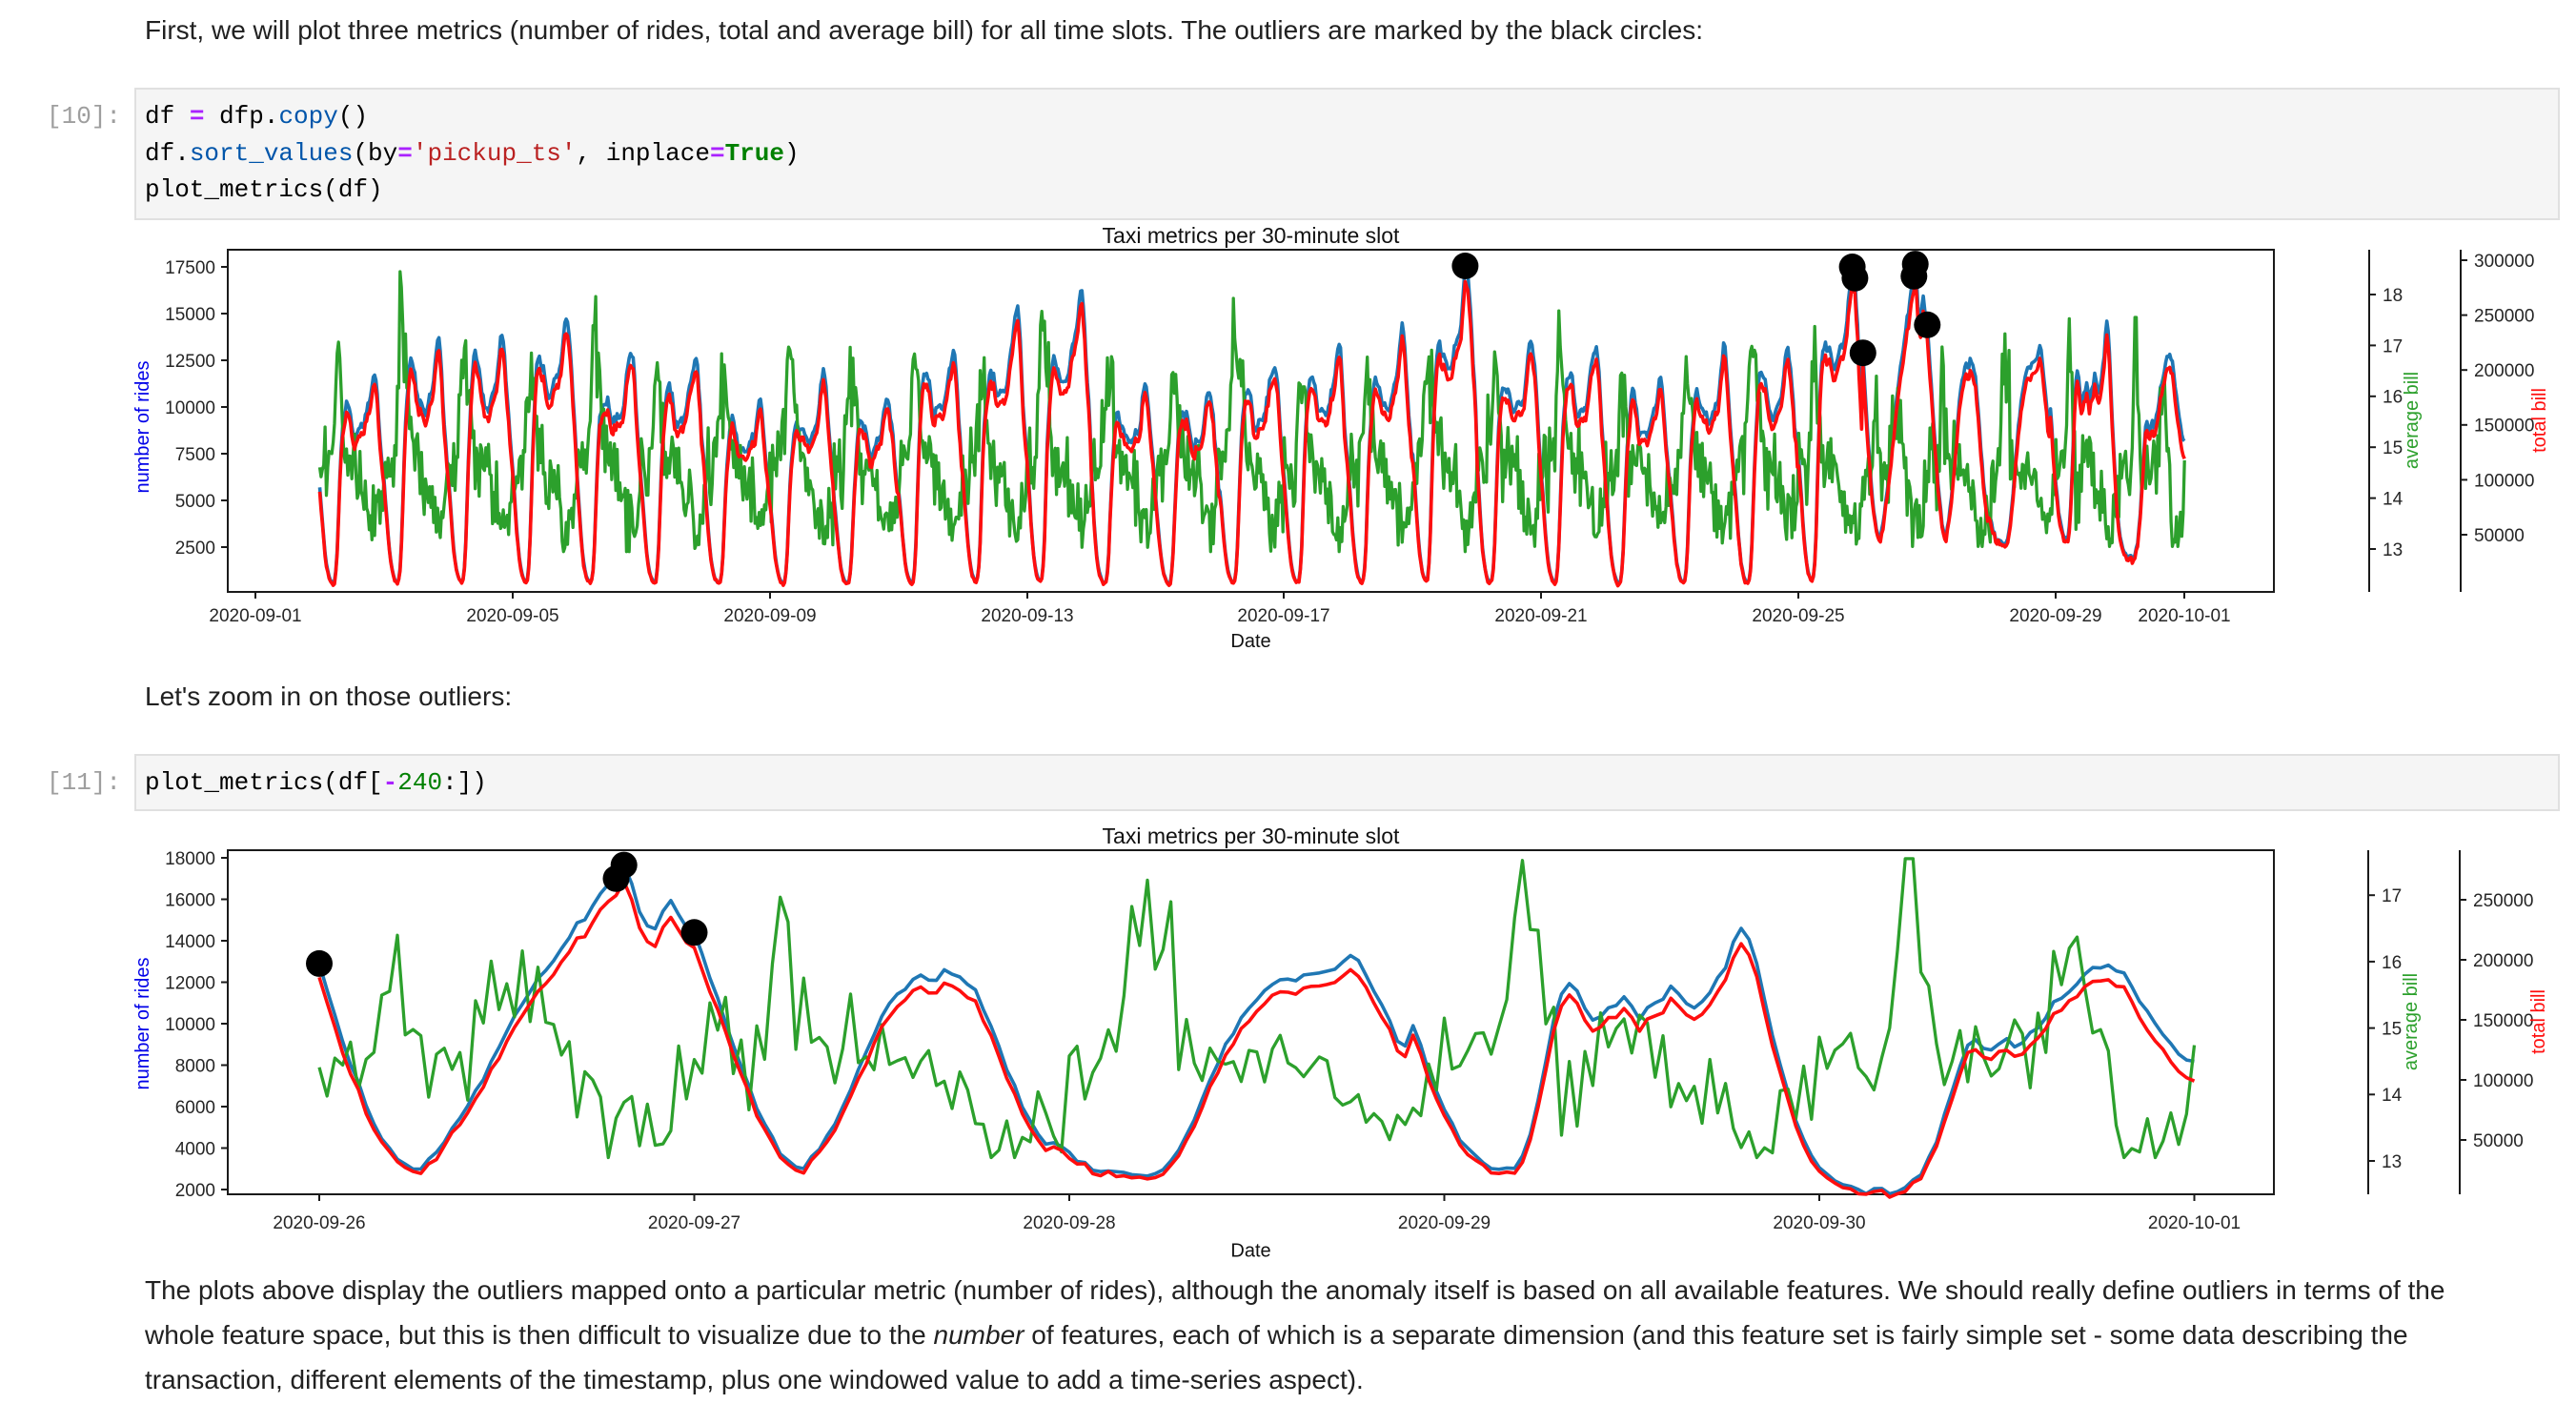  I want to click on svg-text: 2020-09-13, so click(1027, 616).